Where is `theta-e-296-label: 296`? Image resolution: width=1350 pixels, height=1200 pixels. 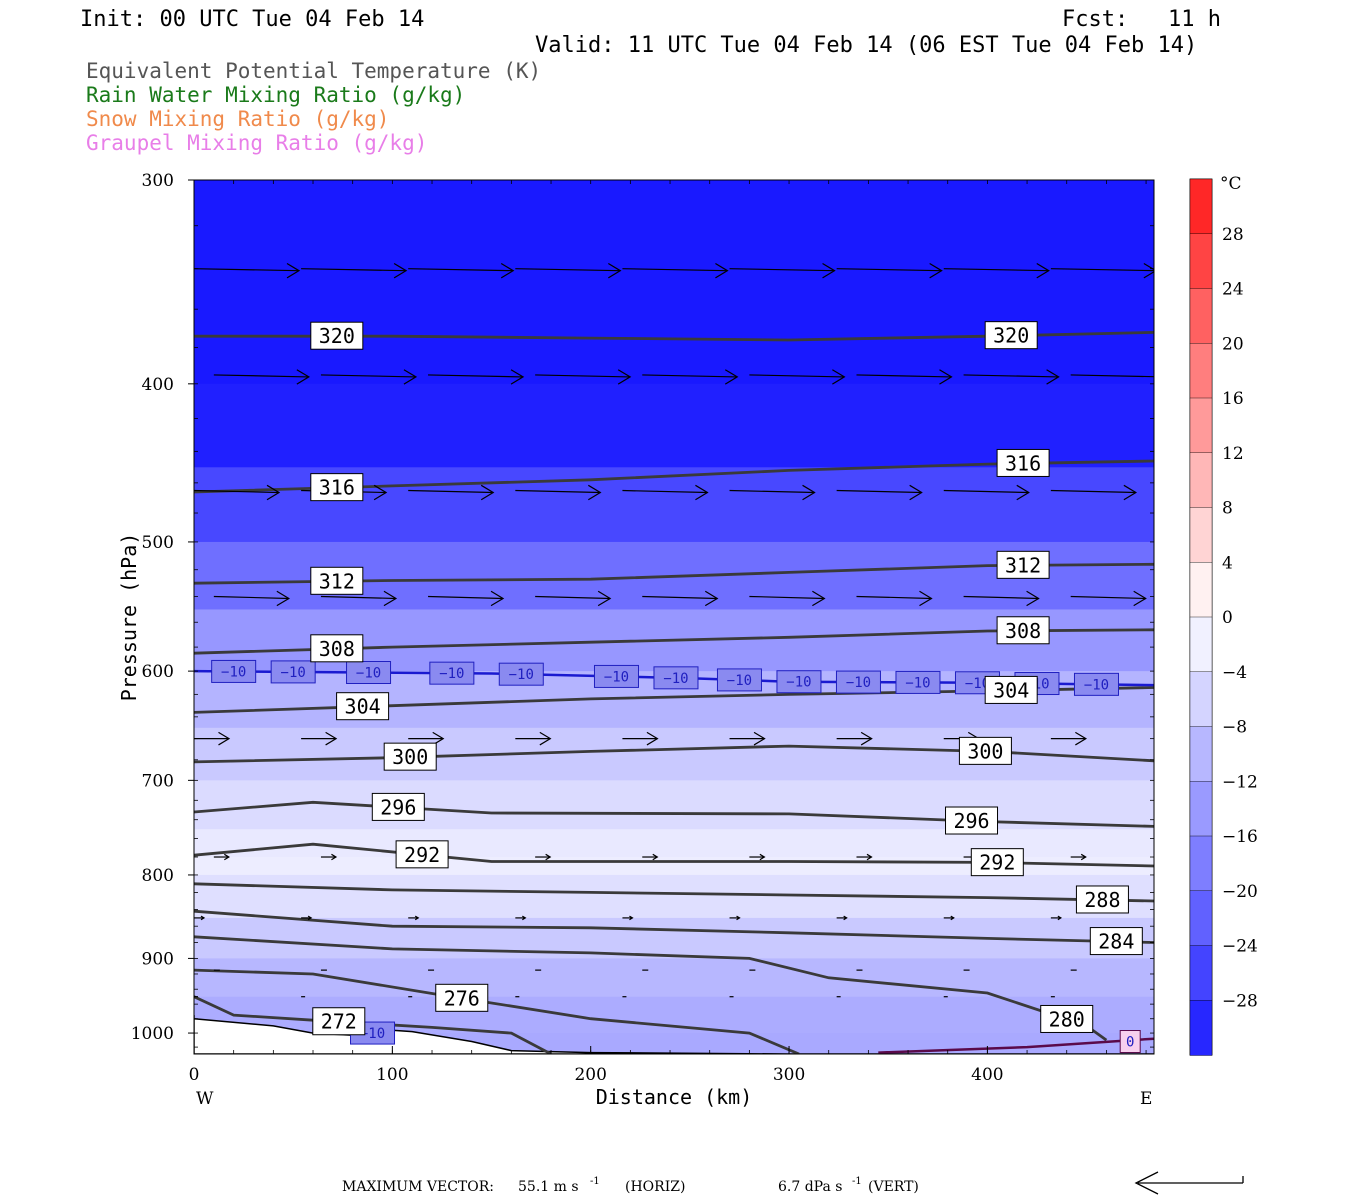 theta-e-296-label: 296 is located at coordinates (398, 806).